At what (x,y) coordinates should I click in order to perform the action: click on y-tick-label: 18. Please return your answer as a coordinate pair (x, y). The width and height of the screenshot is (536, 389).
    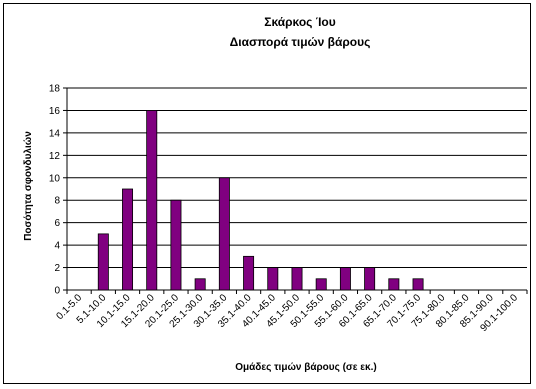
    Looking at the image, I should click on (55, 89).